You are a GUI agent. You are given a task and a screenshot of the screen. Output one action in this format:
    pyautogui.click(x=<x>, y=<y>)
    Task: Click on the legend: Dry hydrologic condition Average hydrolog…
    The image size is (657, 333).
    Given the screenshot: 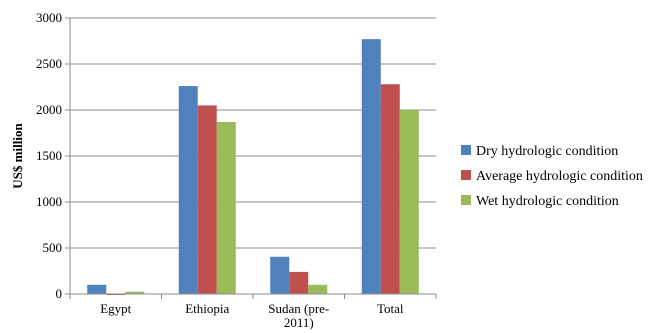 What is the action you would take?
    pyautogui.click(x=552, y=176)
    